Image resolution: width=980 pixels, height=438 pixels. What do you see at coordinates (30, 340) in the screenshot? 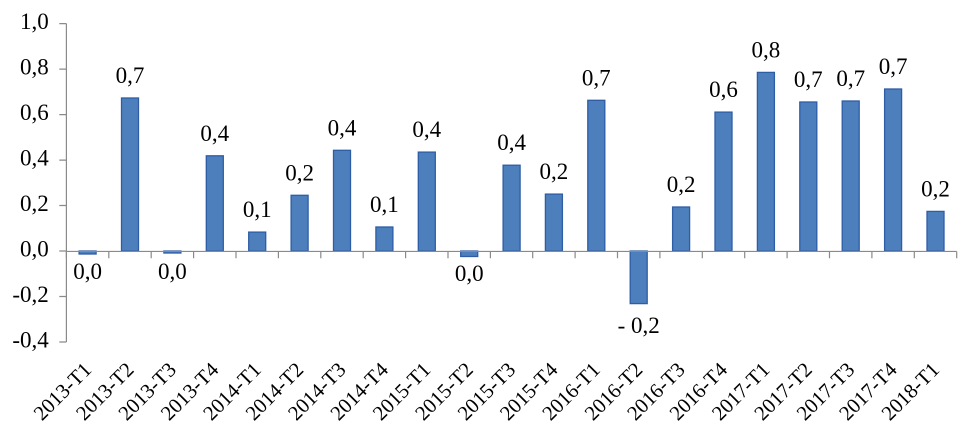
I see `svg-text: -0,4` at bounding box center [30, 340].